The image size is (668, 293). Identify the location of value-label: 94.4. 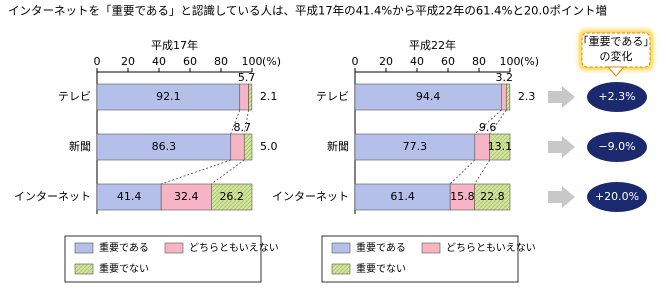
(428, 96).